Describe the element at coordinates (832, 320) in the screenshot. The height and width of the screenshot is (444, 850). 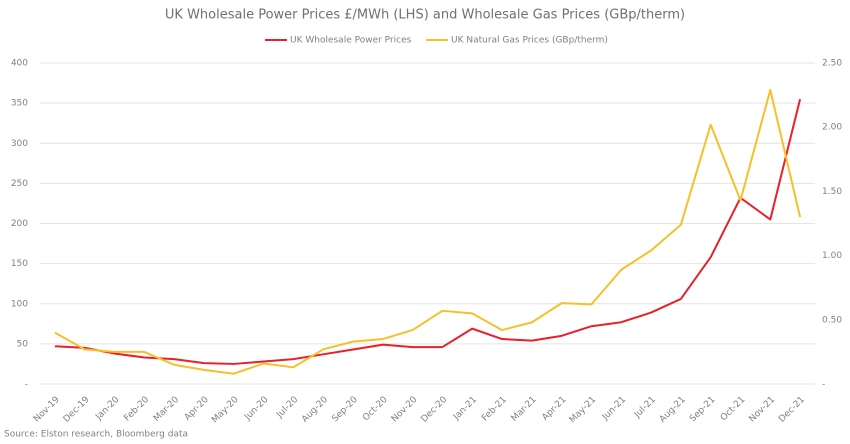
I see `y2-tick-label: 0.50` at that location.